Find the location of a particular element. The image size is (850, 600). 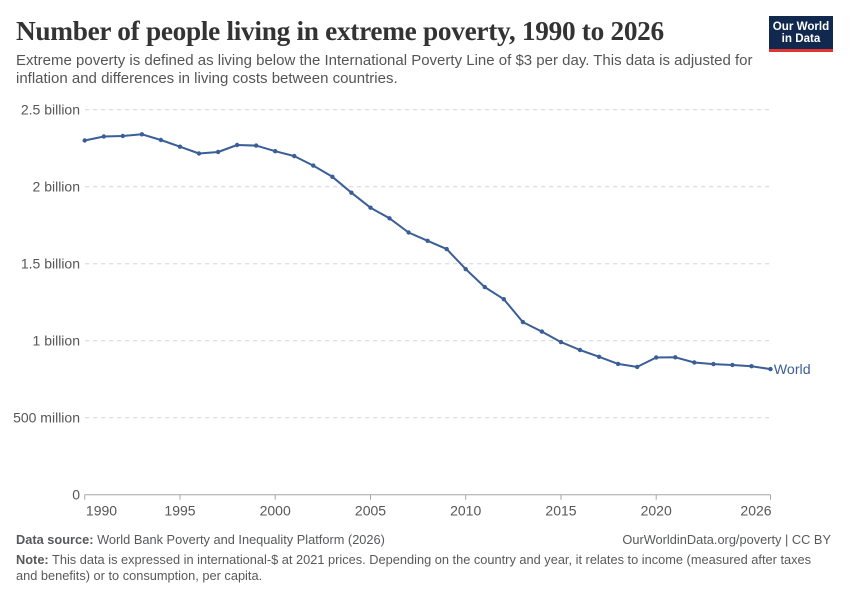

svg-text: 2020 is located at coordinates (656, 511).